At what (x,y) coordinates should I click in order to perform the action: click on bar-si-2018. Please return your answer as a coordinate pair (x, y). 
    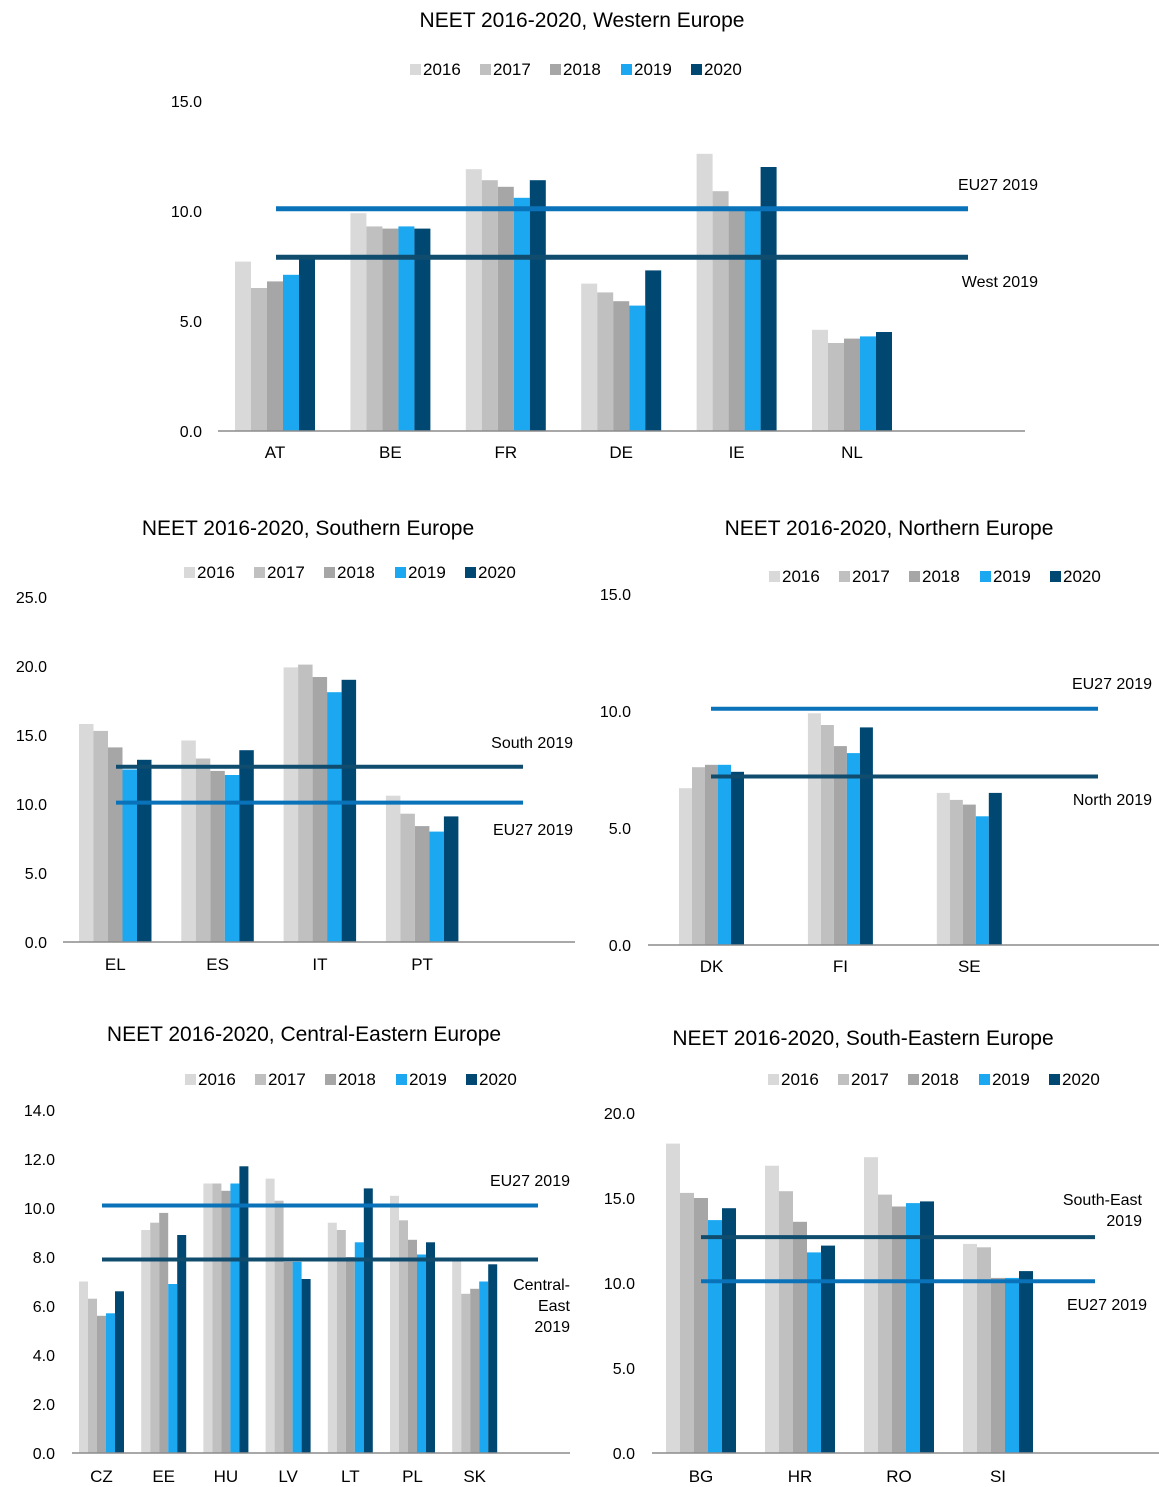
    Looking at the image, I should click on (998, 1365).